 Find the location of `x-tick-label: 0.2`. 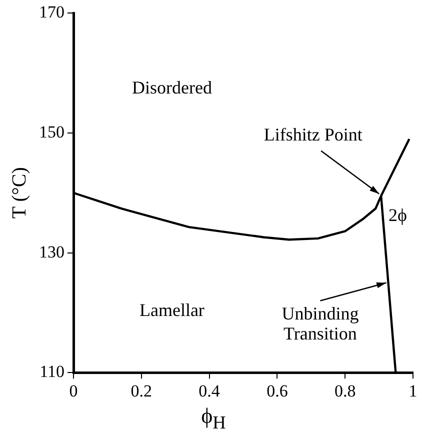

x-tick-label: 0.2 is located at coordinates (141, 390).